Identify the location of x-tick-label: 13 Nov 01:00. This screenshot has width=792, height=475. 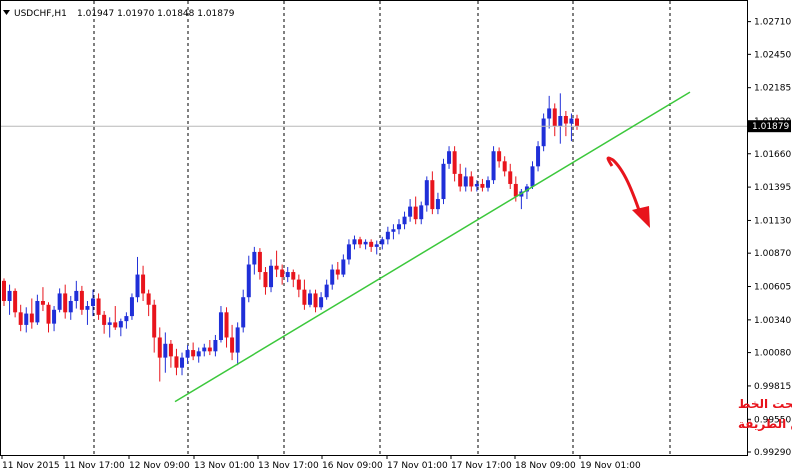
(224, 466).